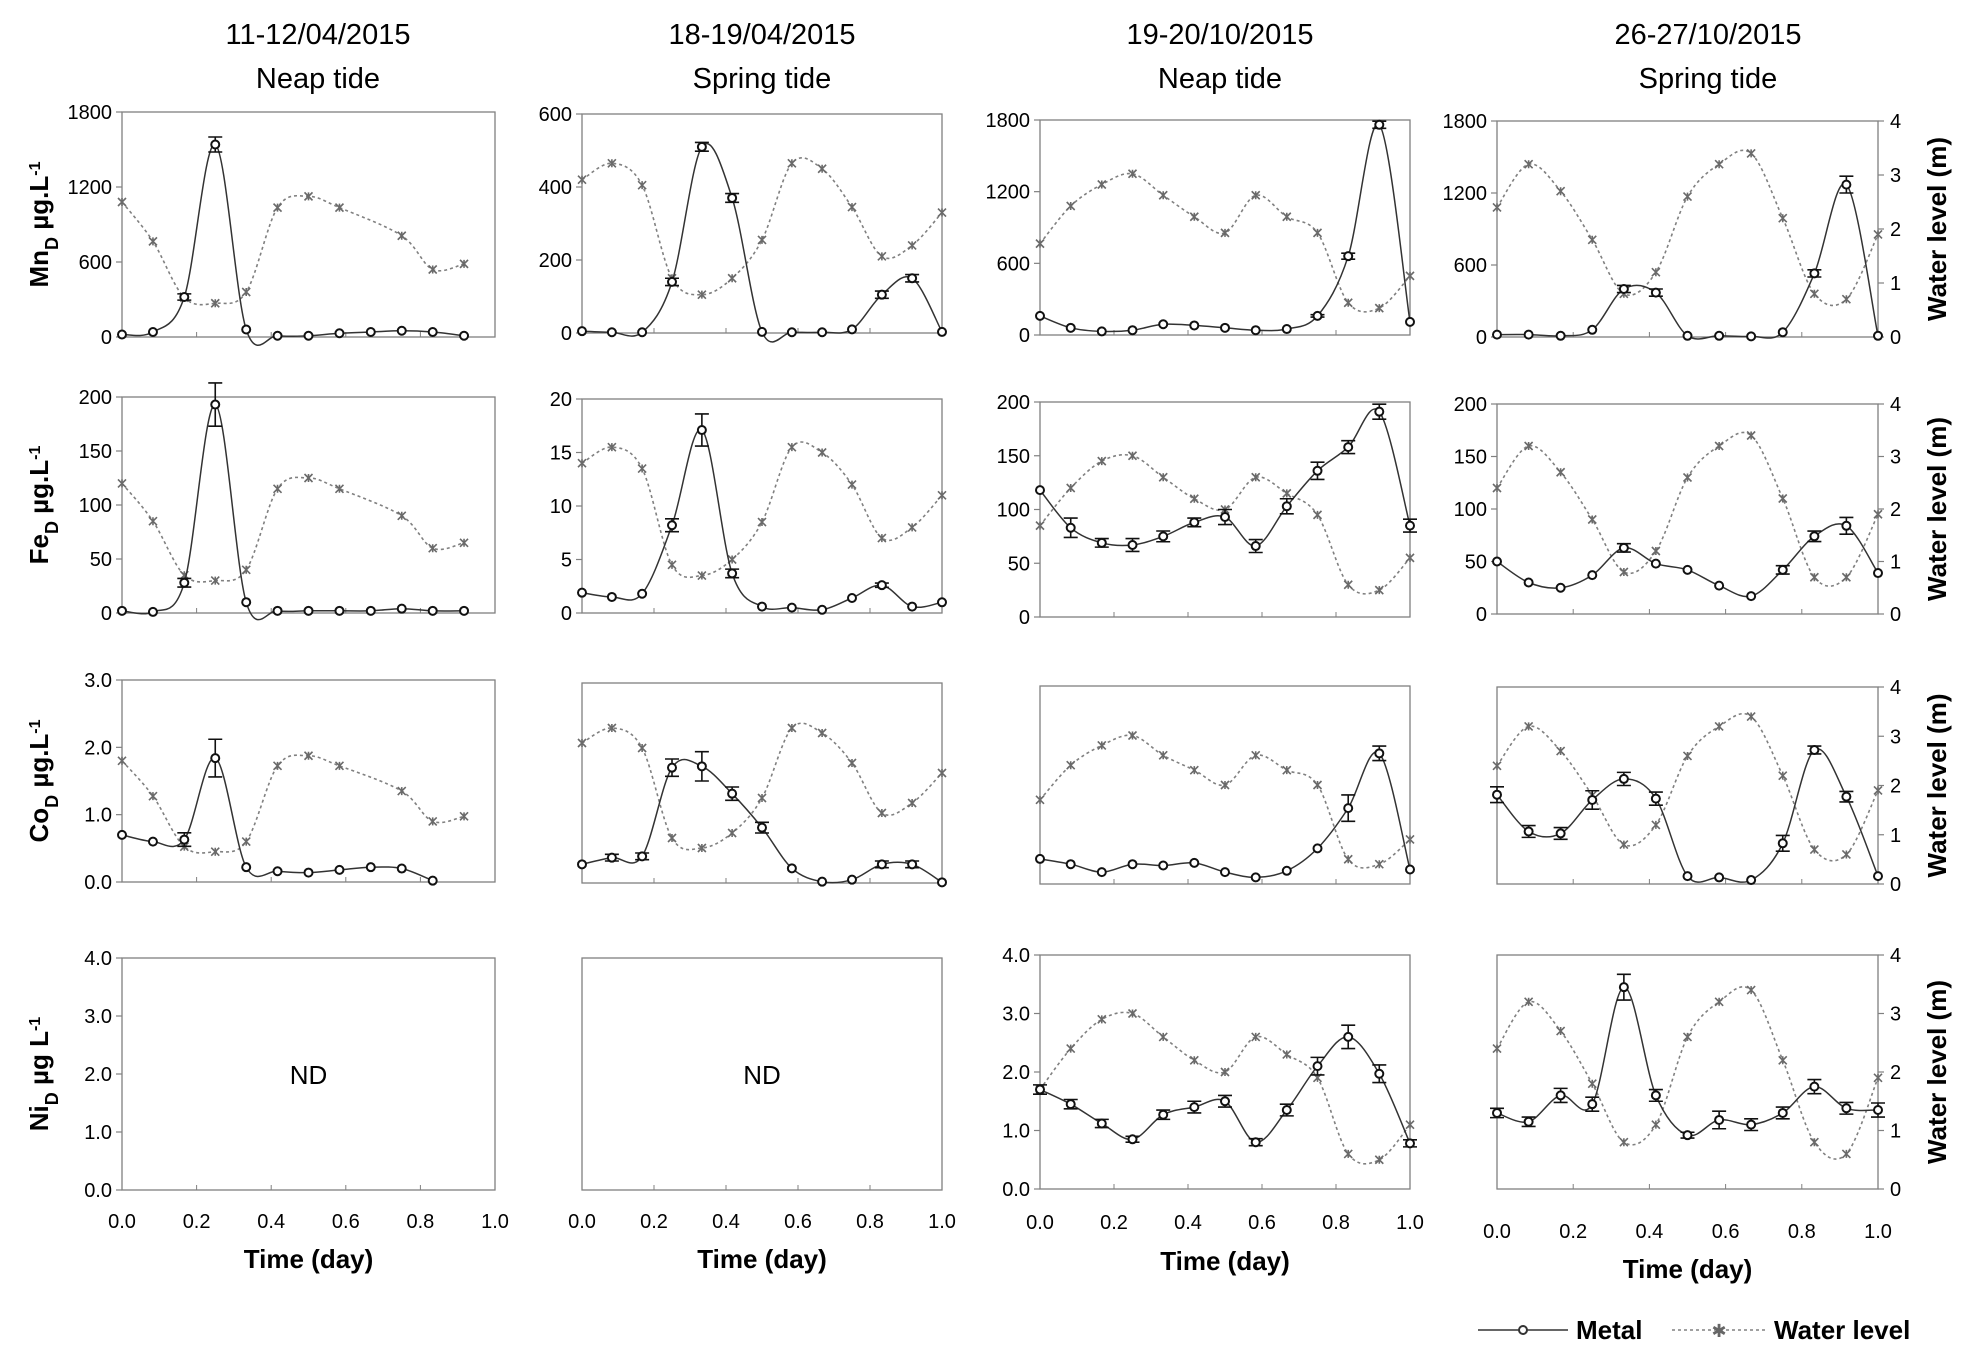 This screenshot has width=1968, height=1354. What do you see at coordinates (1016, 1190) in the screenshot?
I see `y-tick-label: 0.0` at bounding box center [1016, 1190].